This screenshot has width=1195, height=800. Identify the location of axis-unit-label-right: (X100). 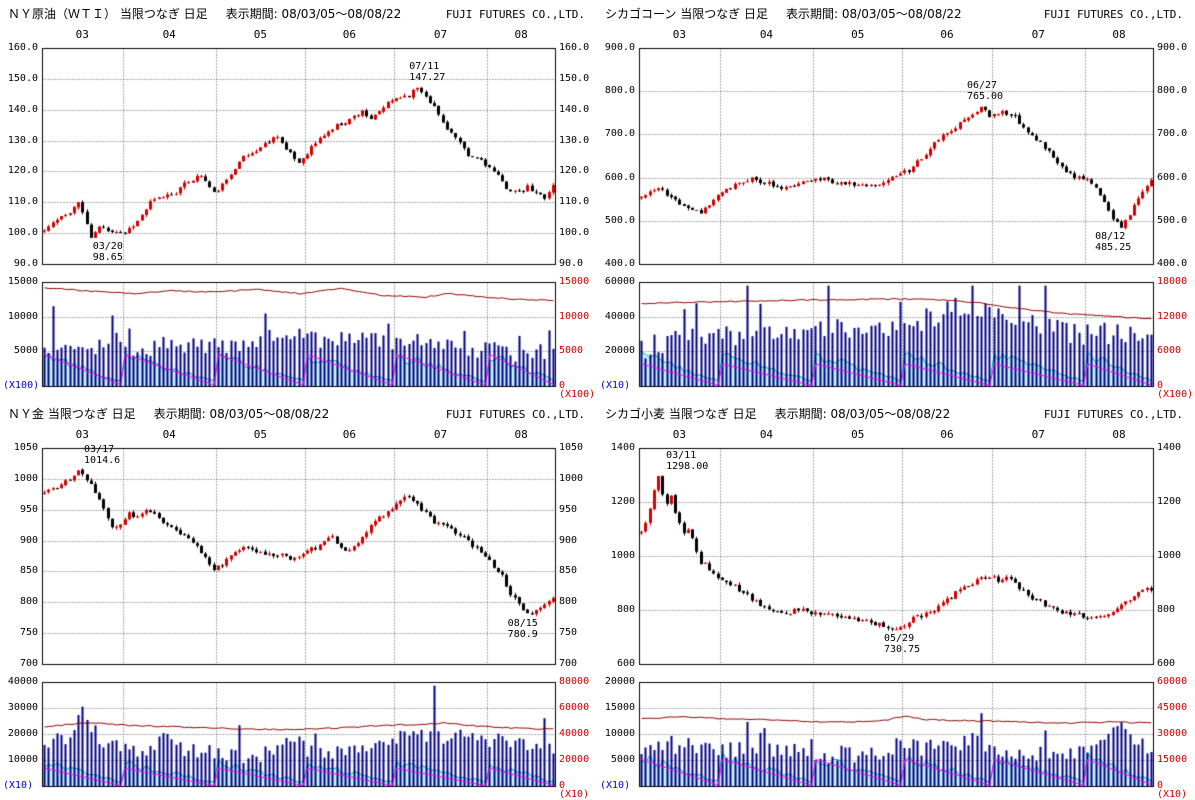
(1175, 394).